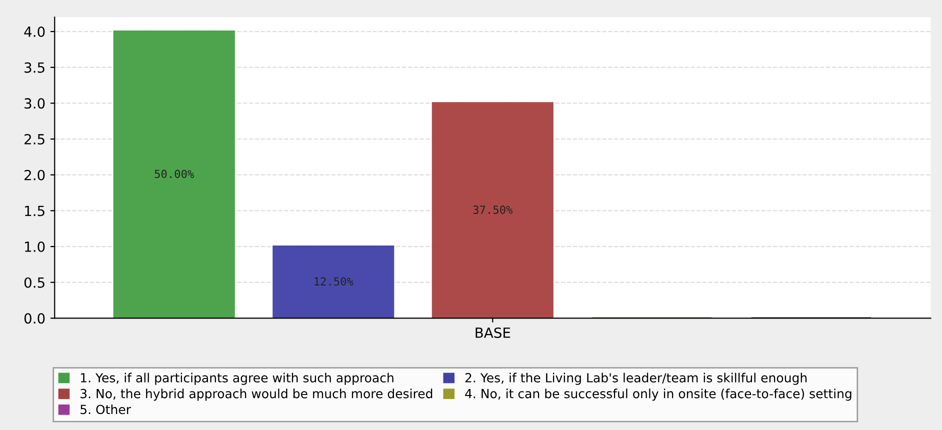 This screenshot has width=942, height=430. Describe the element at coordinates (636, 378) in the screenshot. I see `legend-label: 2. Yes, if the Living Lab's leader/team is skillful enough` at that location.